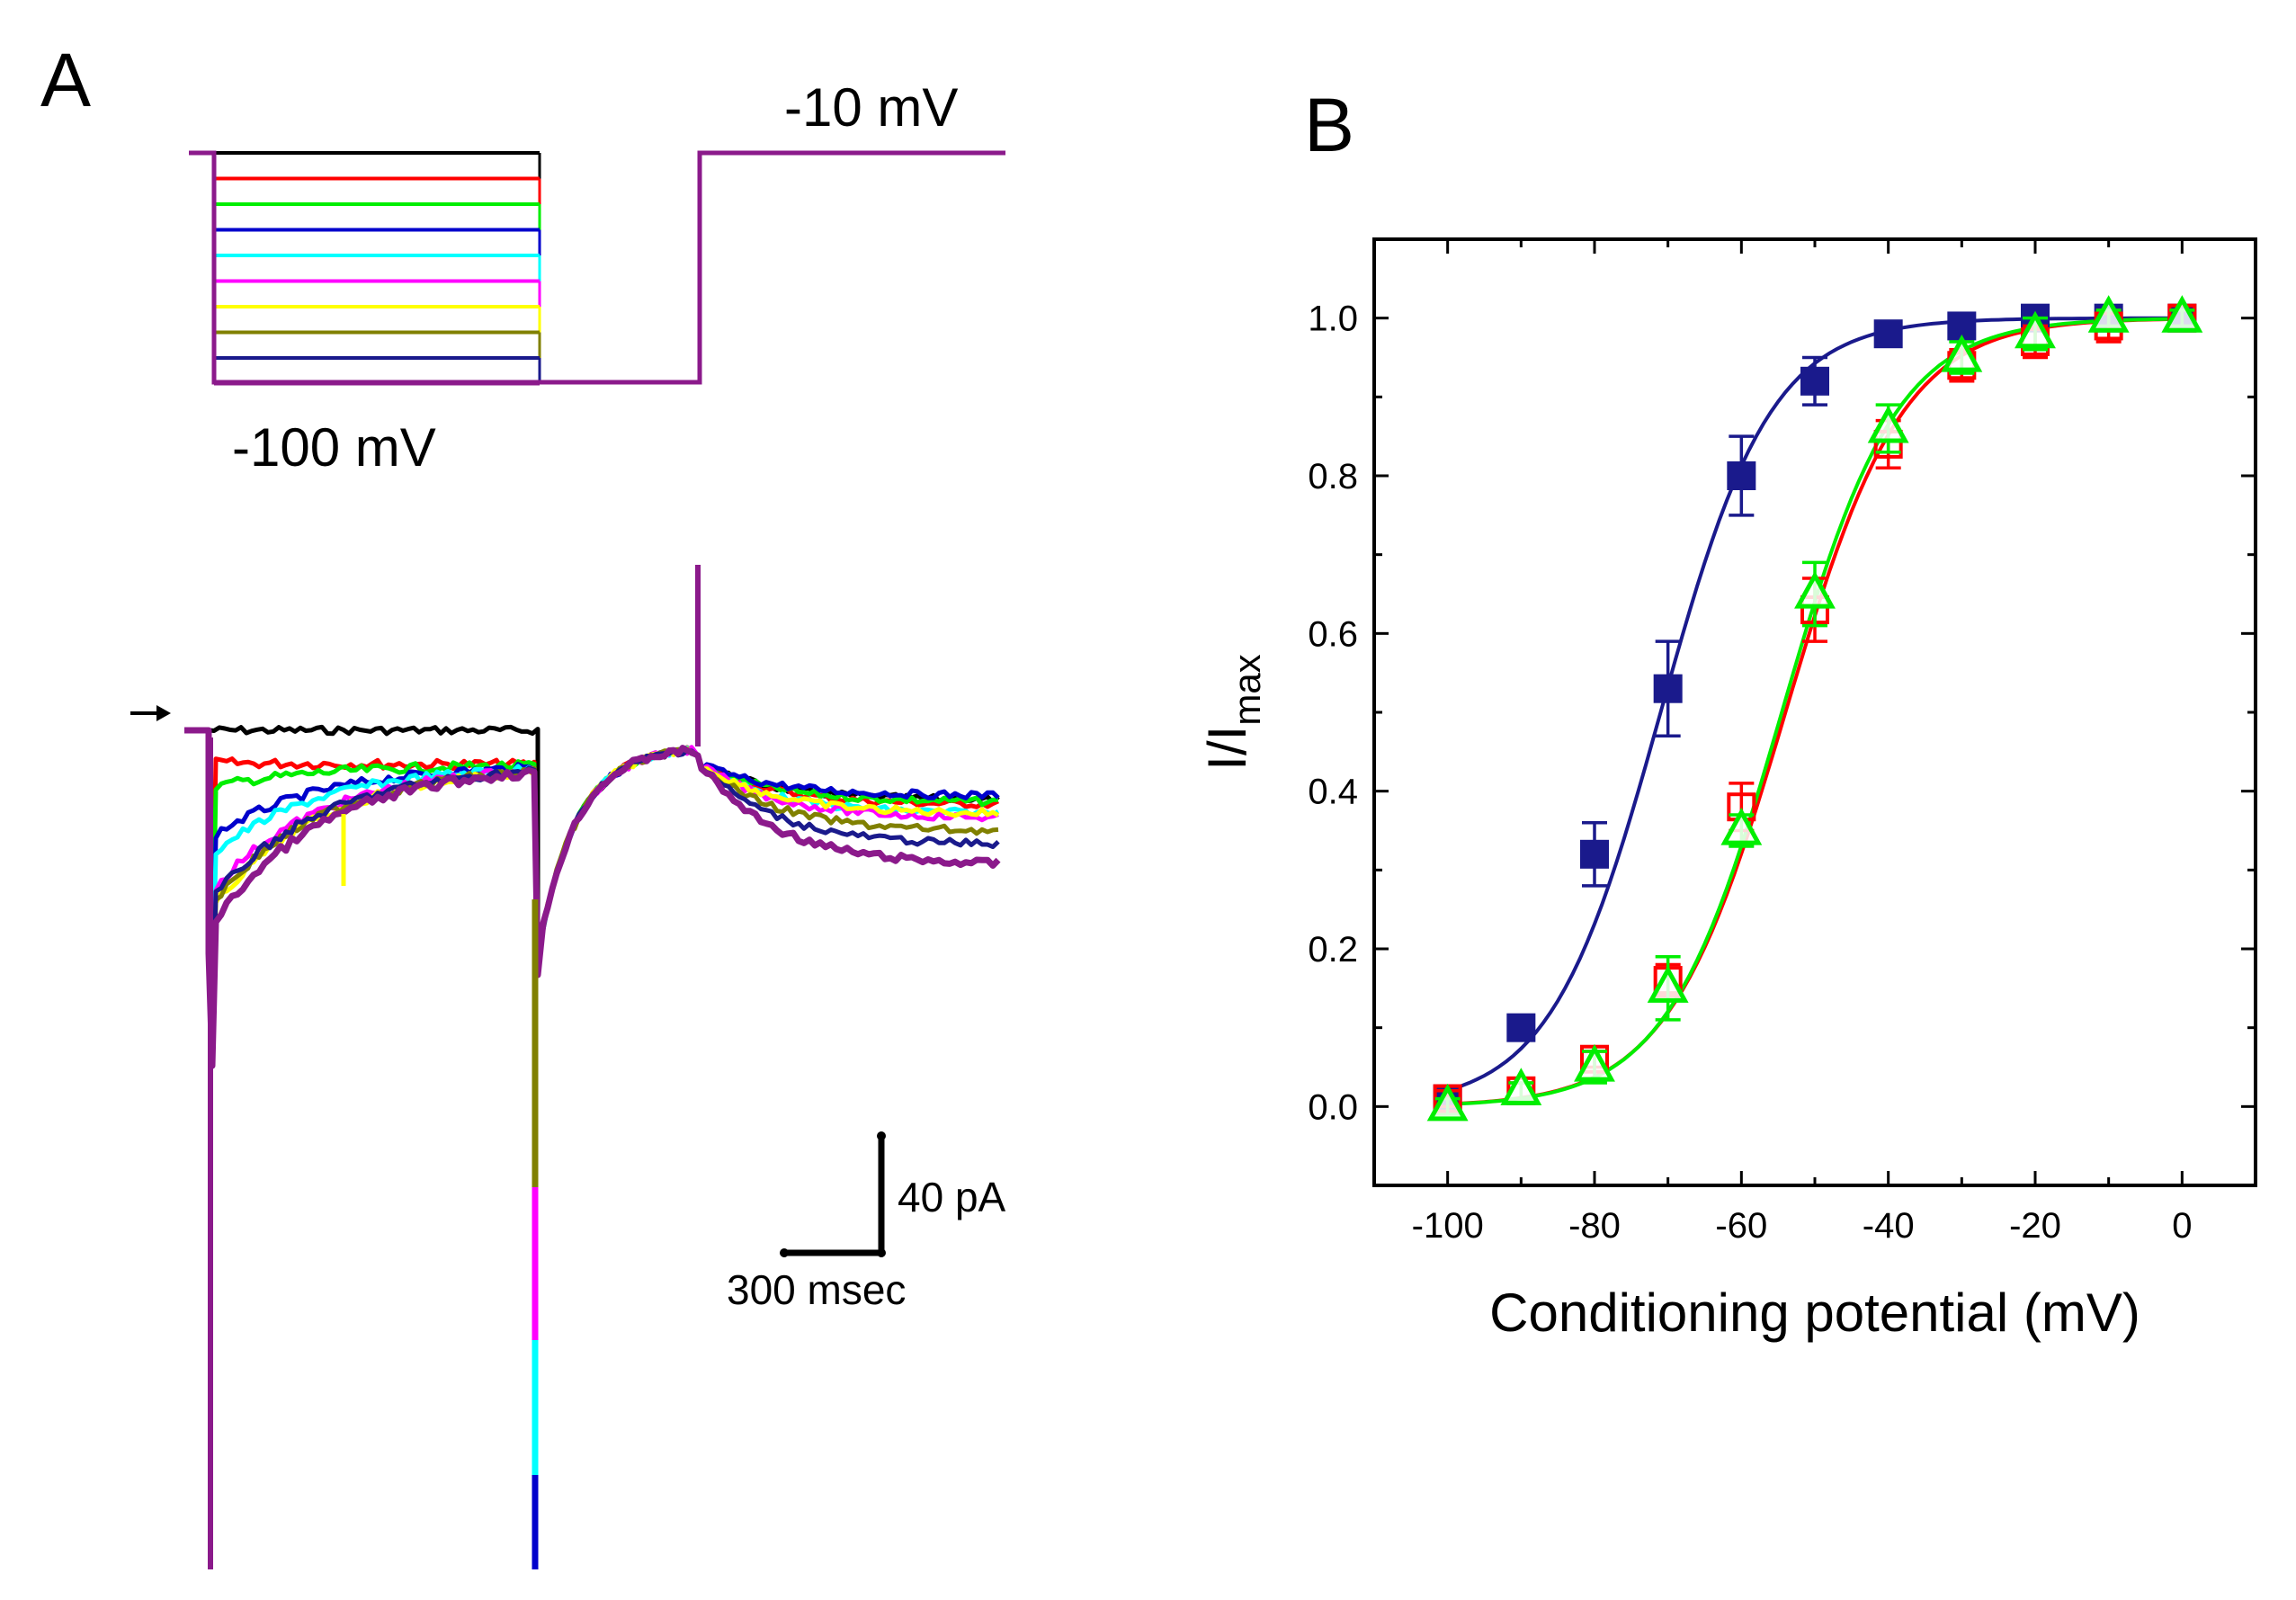 The width and height of the screenshot is (2296, 1600). I want to click on x-tick-label: -80, so click(1594, 1226).